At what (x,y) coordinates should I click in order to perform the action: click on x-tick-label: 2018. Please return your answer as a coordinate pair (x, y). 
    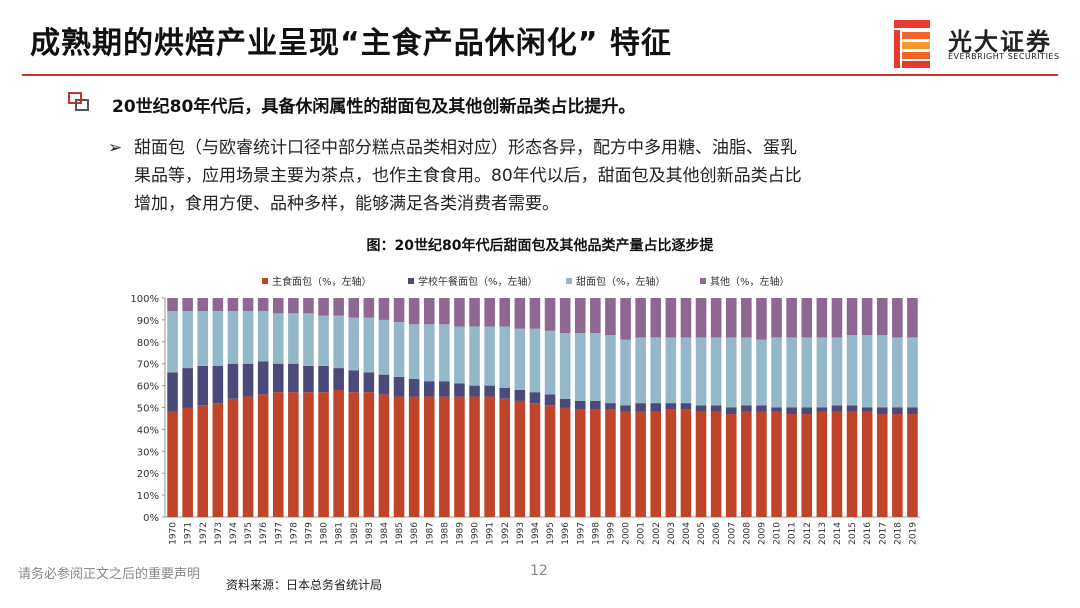
    Looking at the image, I should click on (898, 533).